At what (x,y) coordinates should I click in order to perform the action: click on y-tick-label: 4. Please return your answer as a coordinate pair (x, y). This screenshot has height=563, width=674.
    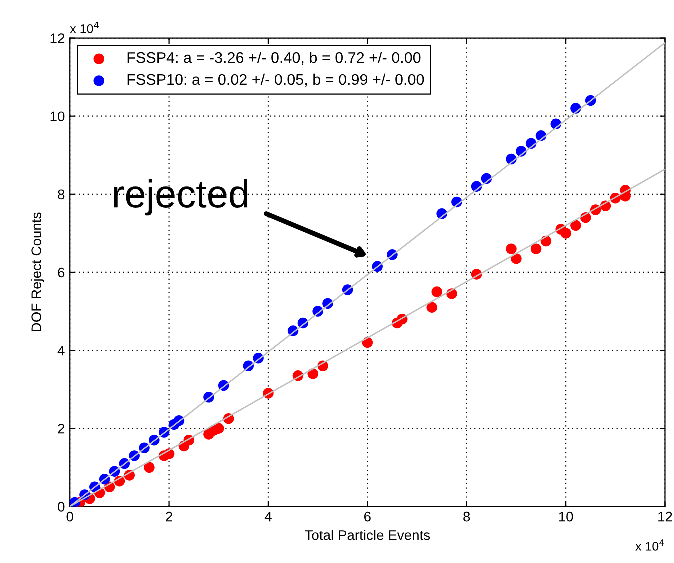
    Looking at the image, I should click on (61, 351).